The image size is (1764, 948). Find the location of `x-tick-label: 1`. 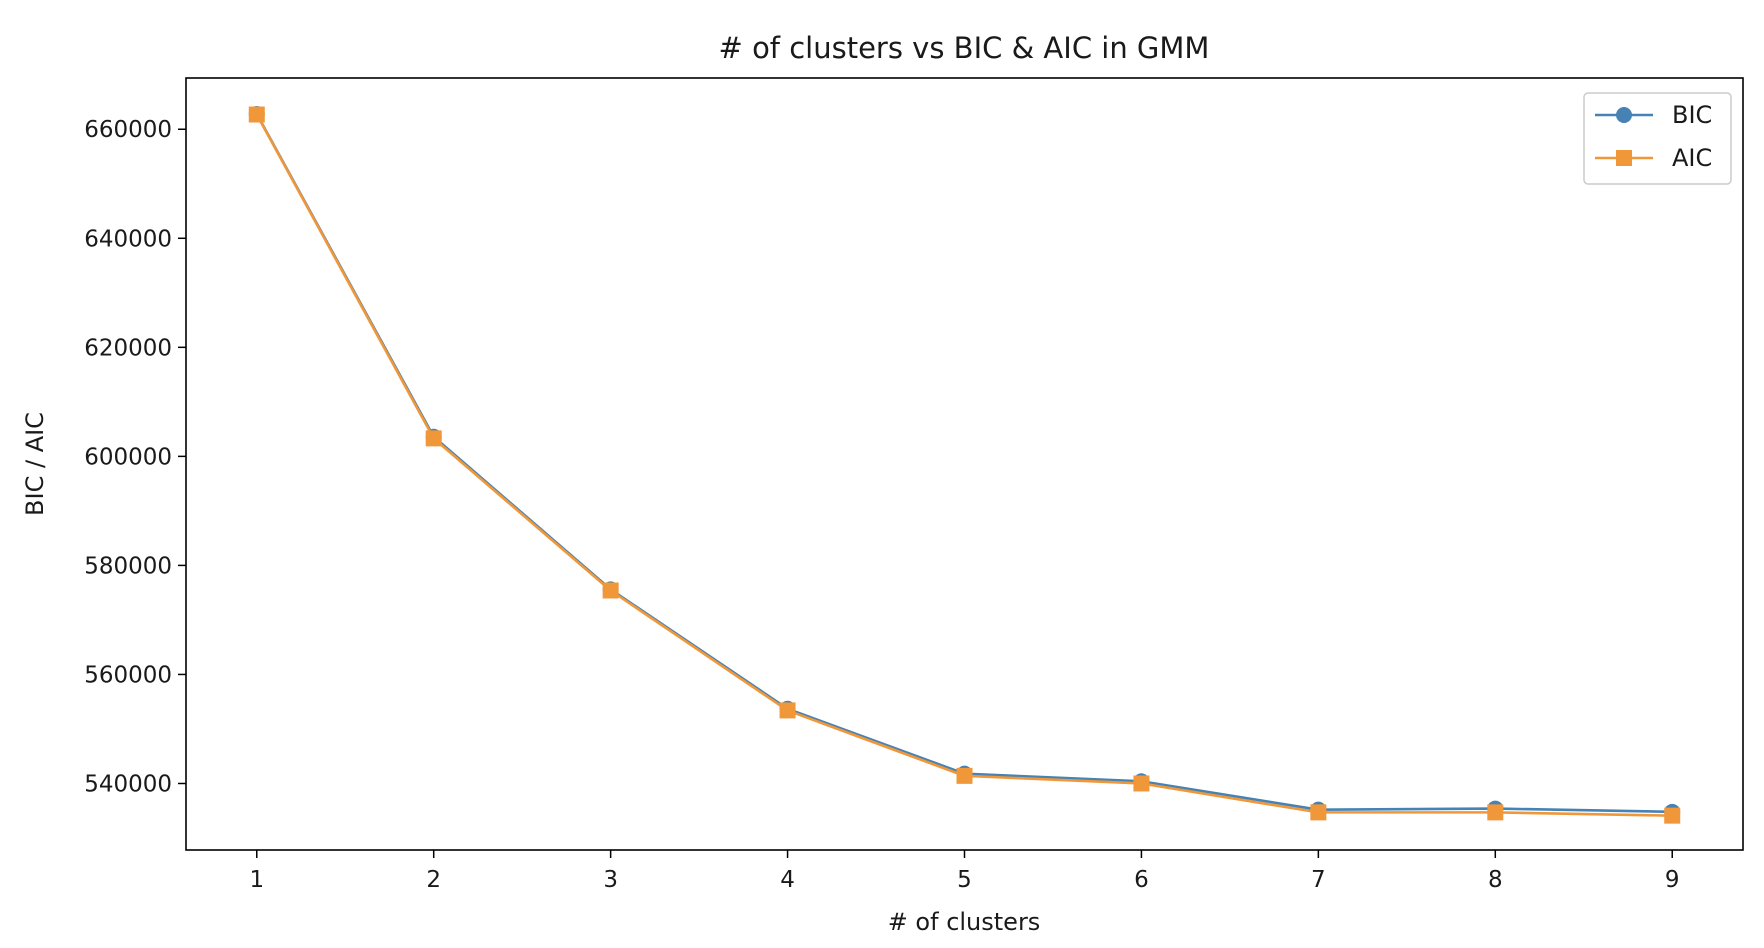

x-tick-label: 1 is located at coordinates (256, 880).